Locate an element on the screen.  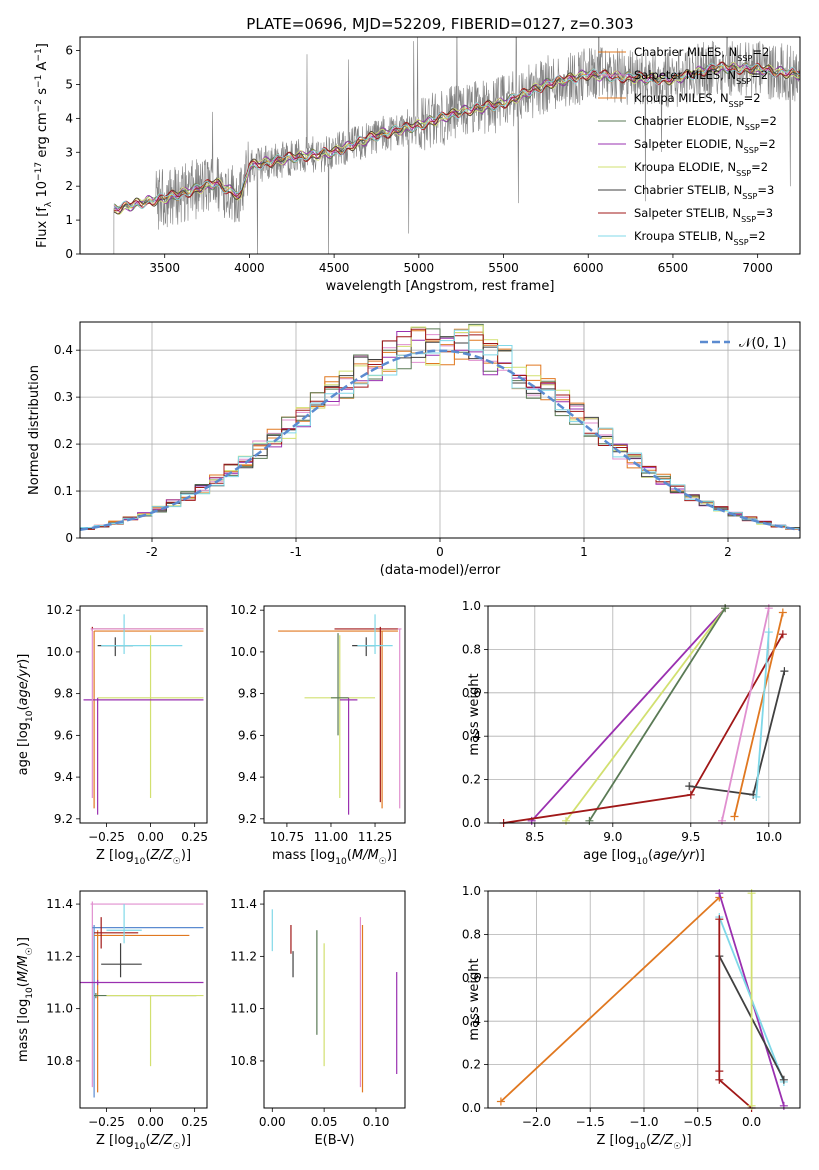
legend-entry-part: Kroupa STELIB, N is located at coordinates (684, 236).